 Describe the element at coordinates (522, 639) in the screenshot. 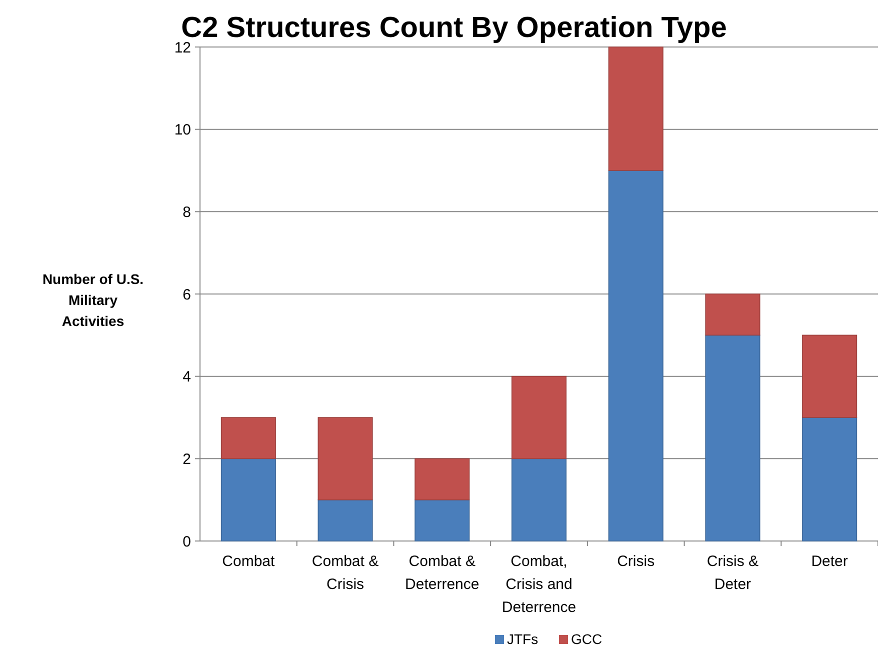

I see `legend-label: JTFs` at that location.